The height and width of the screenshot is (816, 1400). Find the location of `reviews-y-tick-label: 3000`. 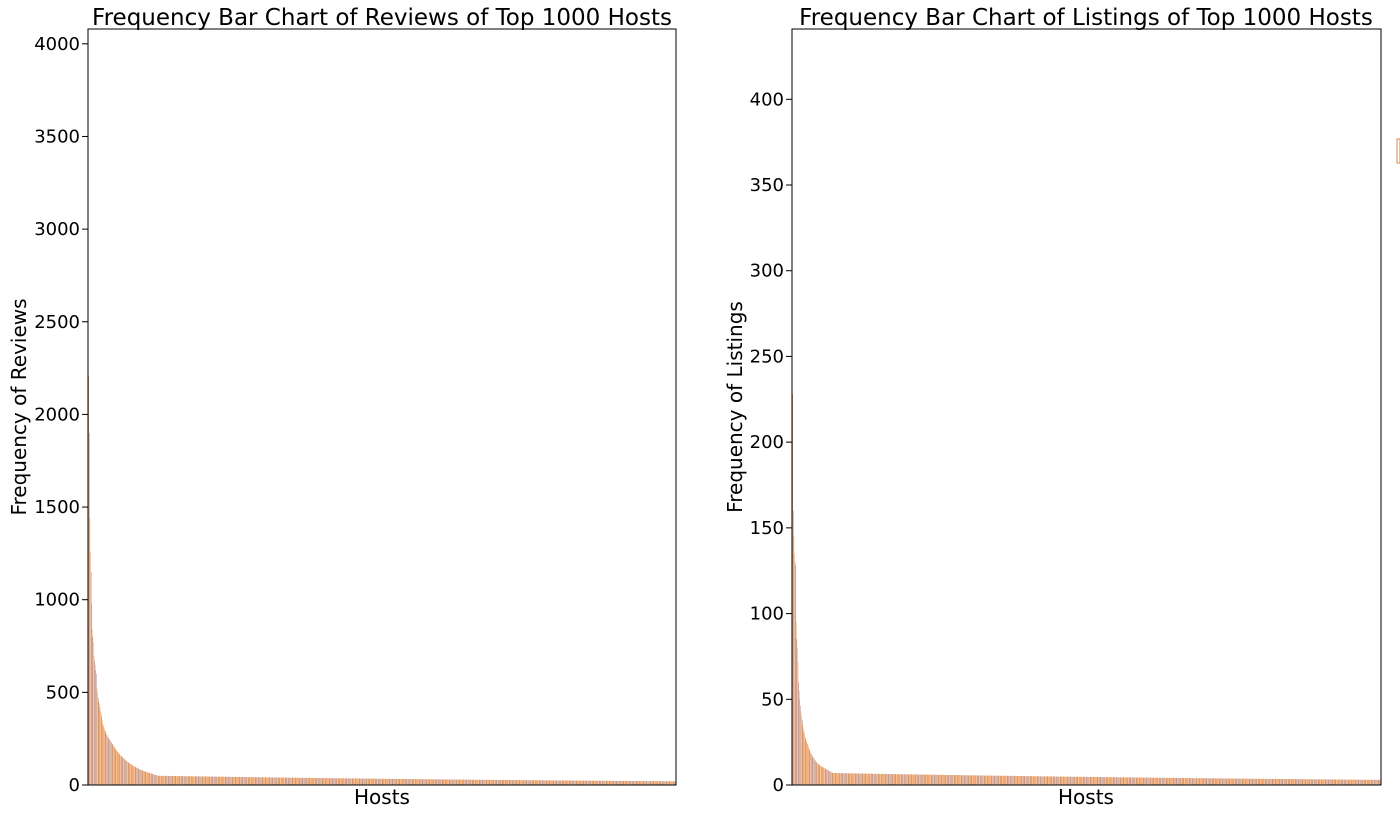

reviews-y-tick-label: 3000 is located at coordinates (57, 229).